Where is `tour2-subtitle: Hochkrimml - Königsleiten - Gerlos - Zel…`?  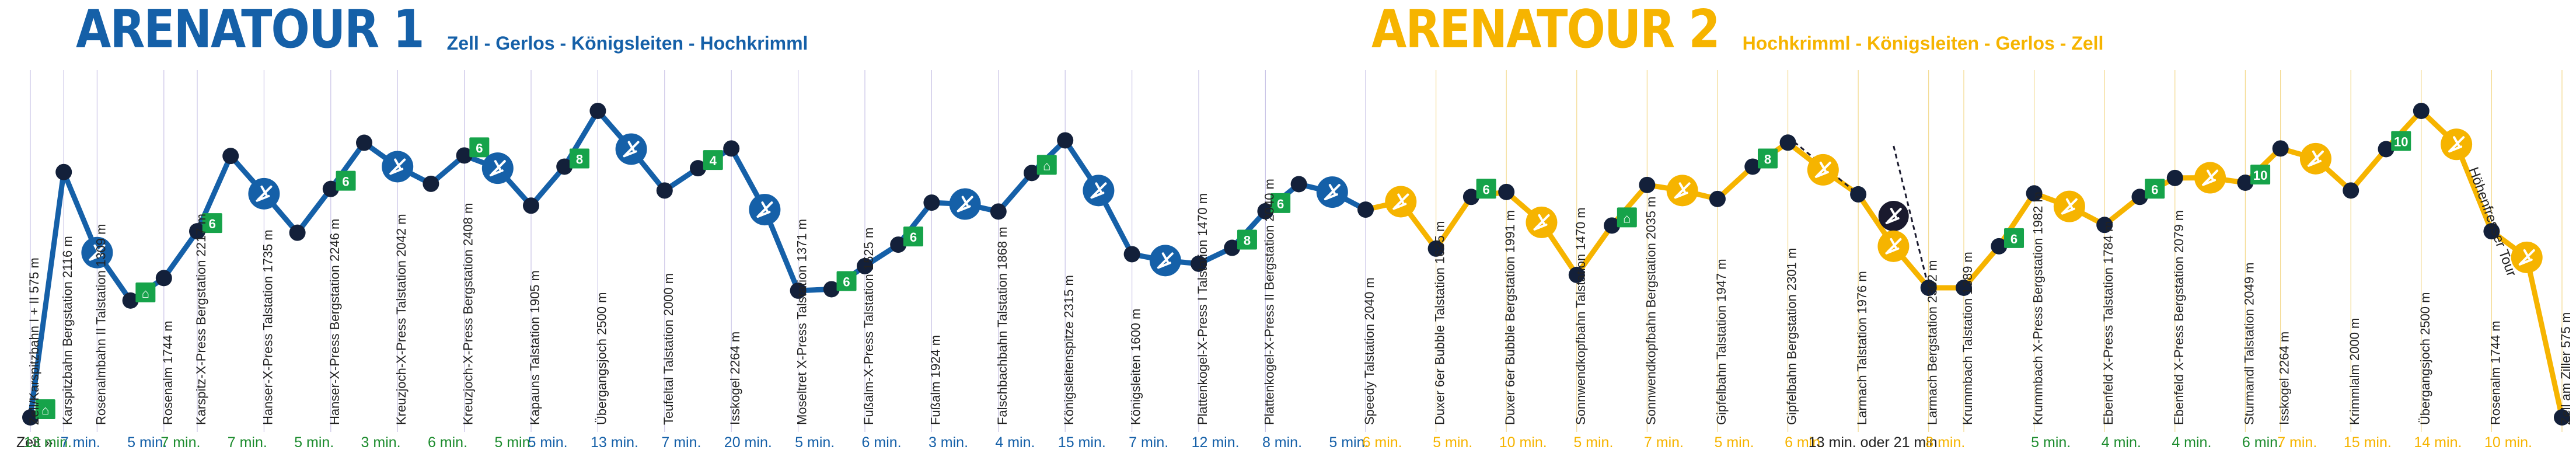 tour2-subtitle: Hochkrimml - Königsleiten - Gerlos - Zel… is located at coordinates (1923, 43).